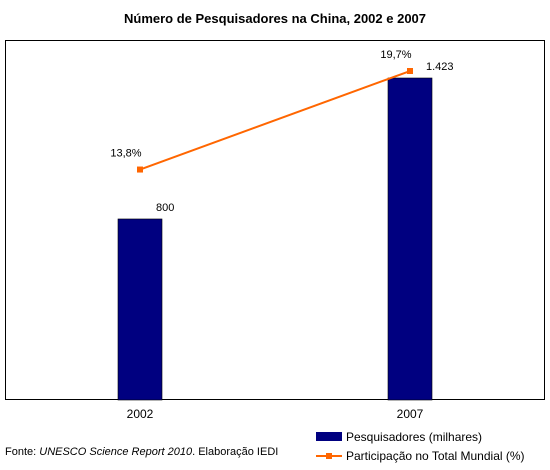 The image size is (550, 470). What do you see at coordinates (125, 154) in the screenshot?
I see `line-value-label: 13,8%` at bounding box center [125, 154].